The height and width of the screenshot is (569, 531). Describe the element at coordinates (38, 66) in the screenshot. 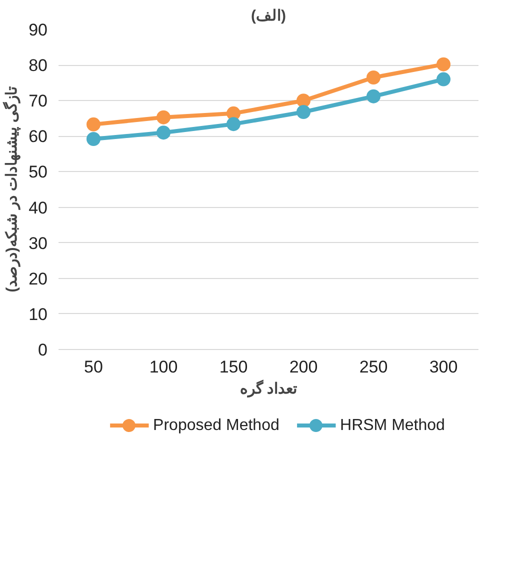

I see `y-tick-label: 80` at that location.